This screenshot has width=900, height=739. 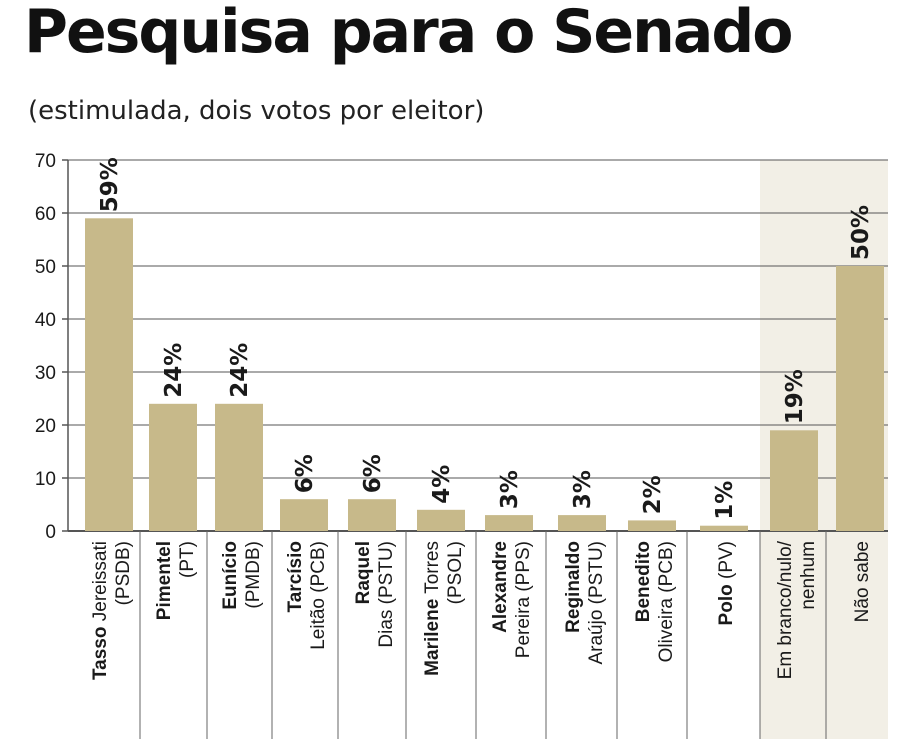 I want to click on chart-subtitle: (estimulada, dois votos por eleitor), so click(x=256, y=111).